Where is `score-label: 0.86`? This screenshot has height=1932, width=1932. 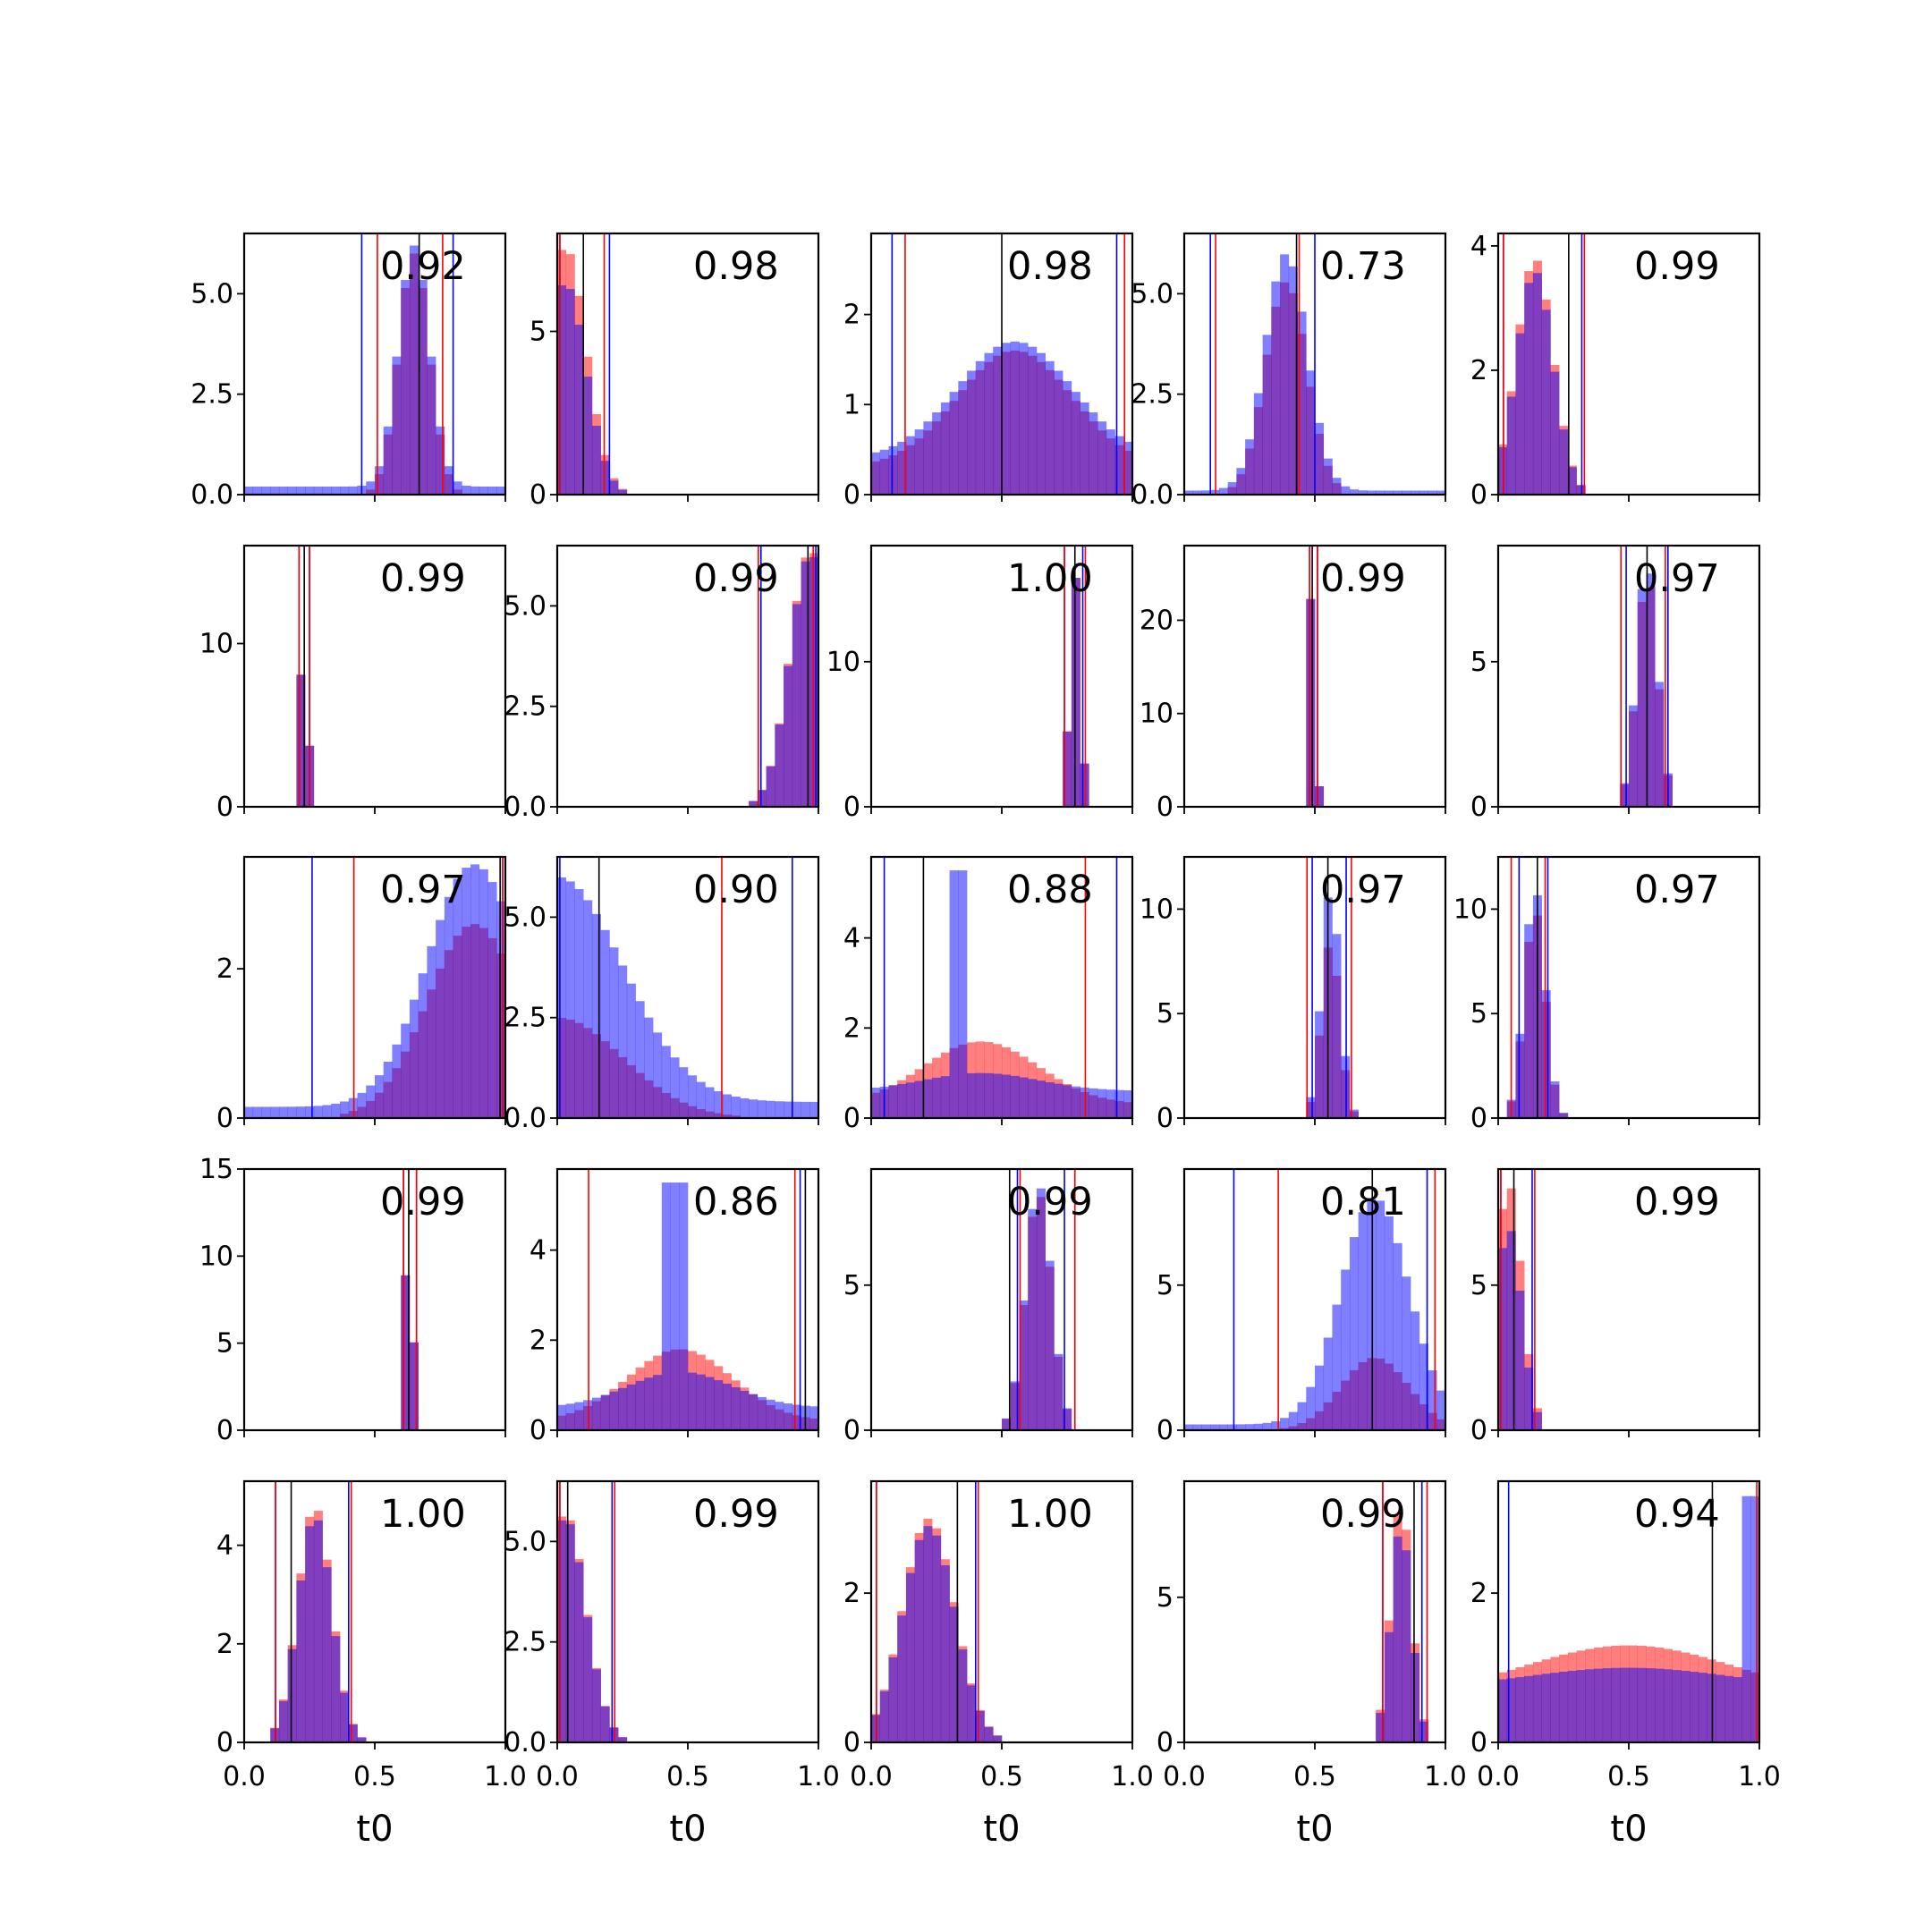
score-label: 0.86 is located at coordinates (736, 1202).